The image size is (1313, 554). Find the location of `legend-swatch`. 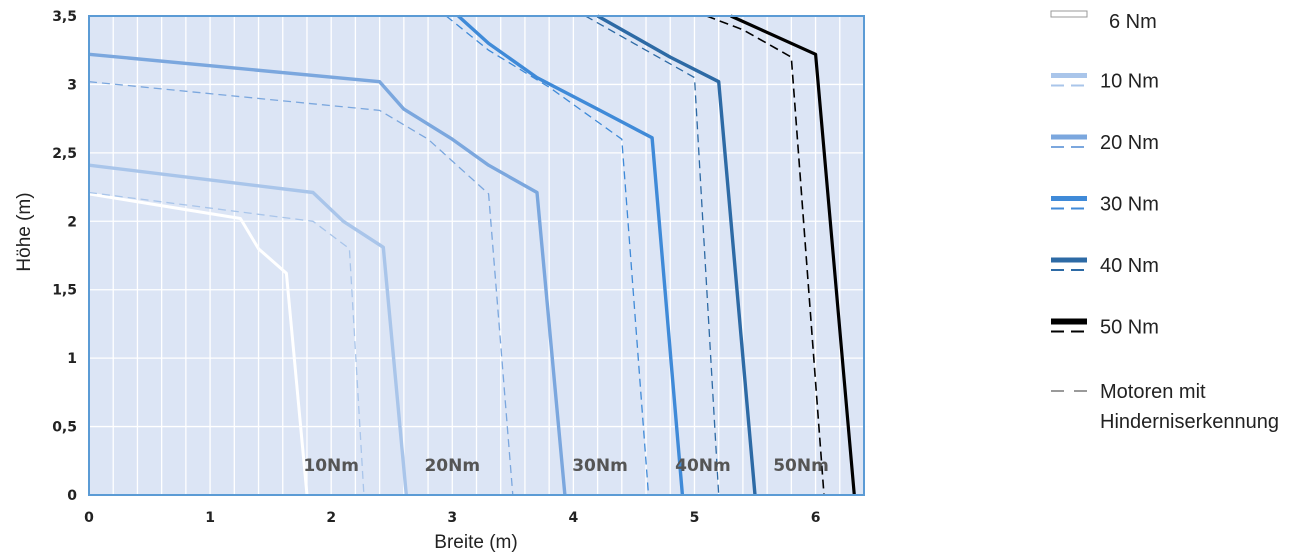

legend-swatch is located at coordinates (1069, 14).